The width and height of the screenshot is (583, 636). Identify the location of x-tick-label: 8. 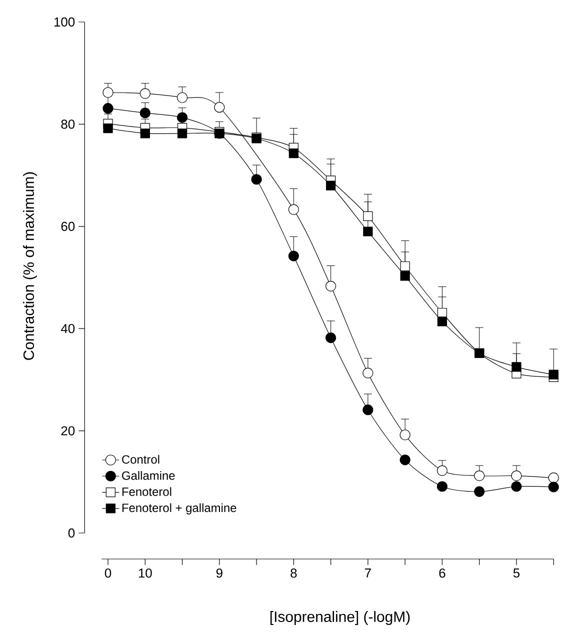
(293, 573).